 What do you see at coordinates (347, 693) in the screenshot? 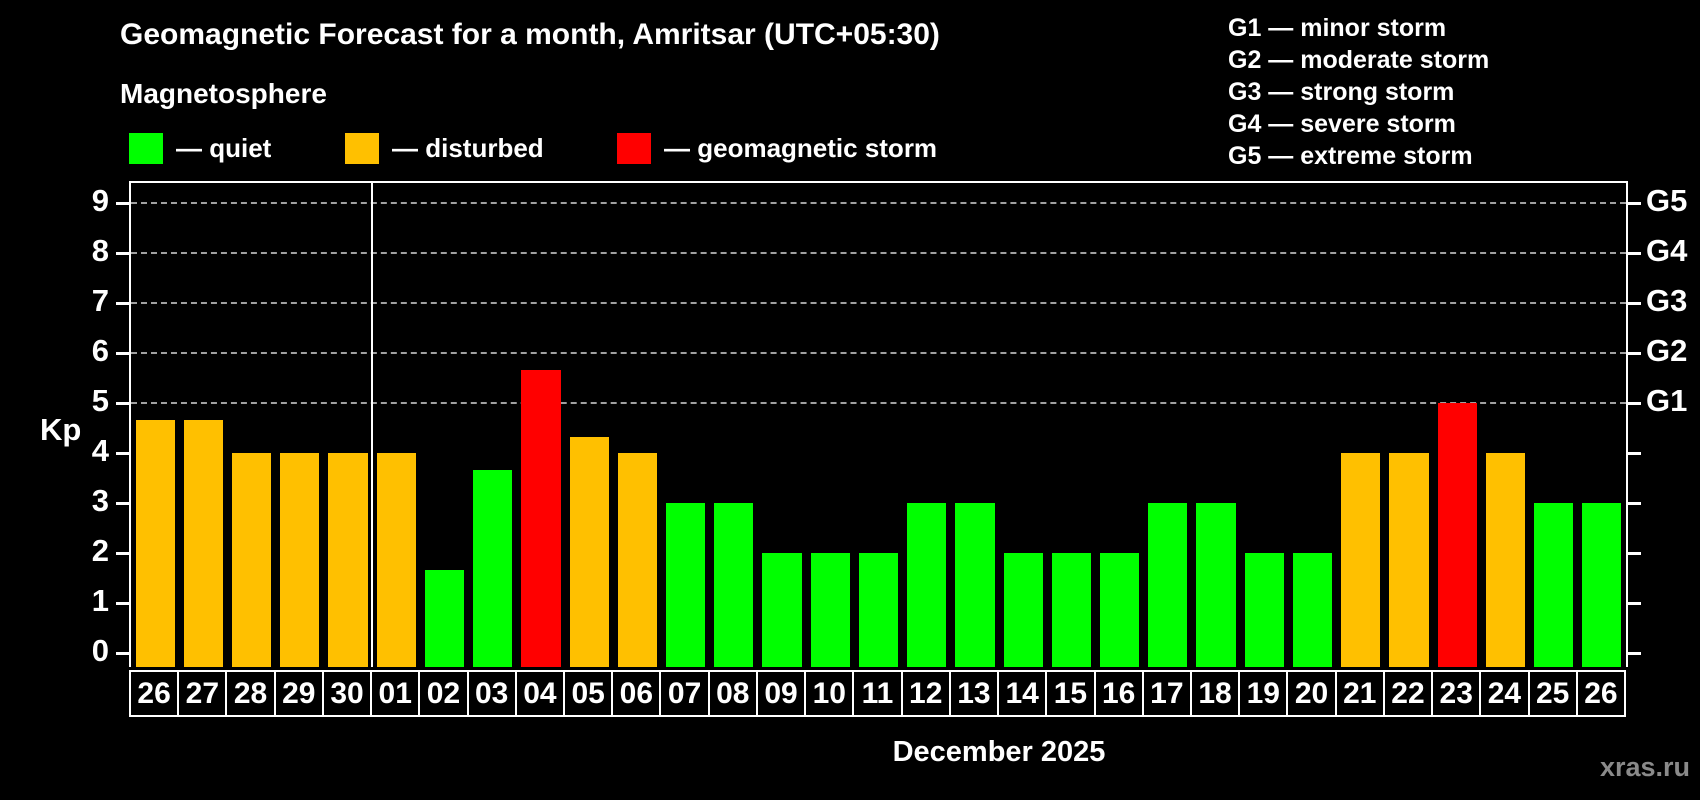
I see `day-cell: 30` at bounding box center [347, 693].